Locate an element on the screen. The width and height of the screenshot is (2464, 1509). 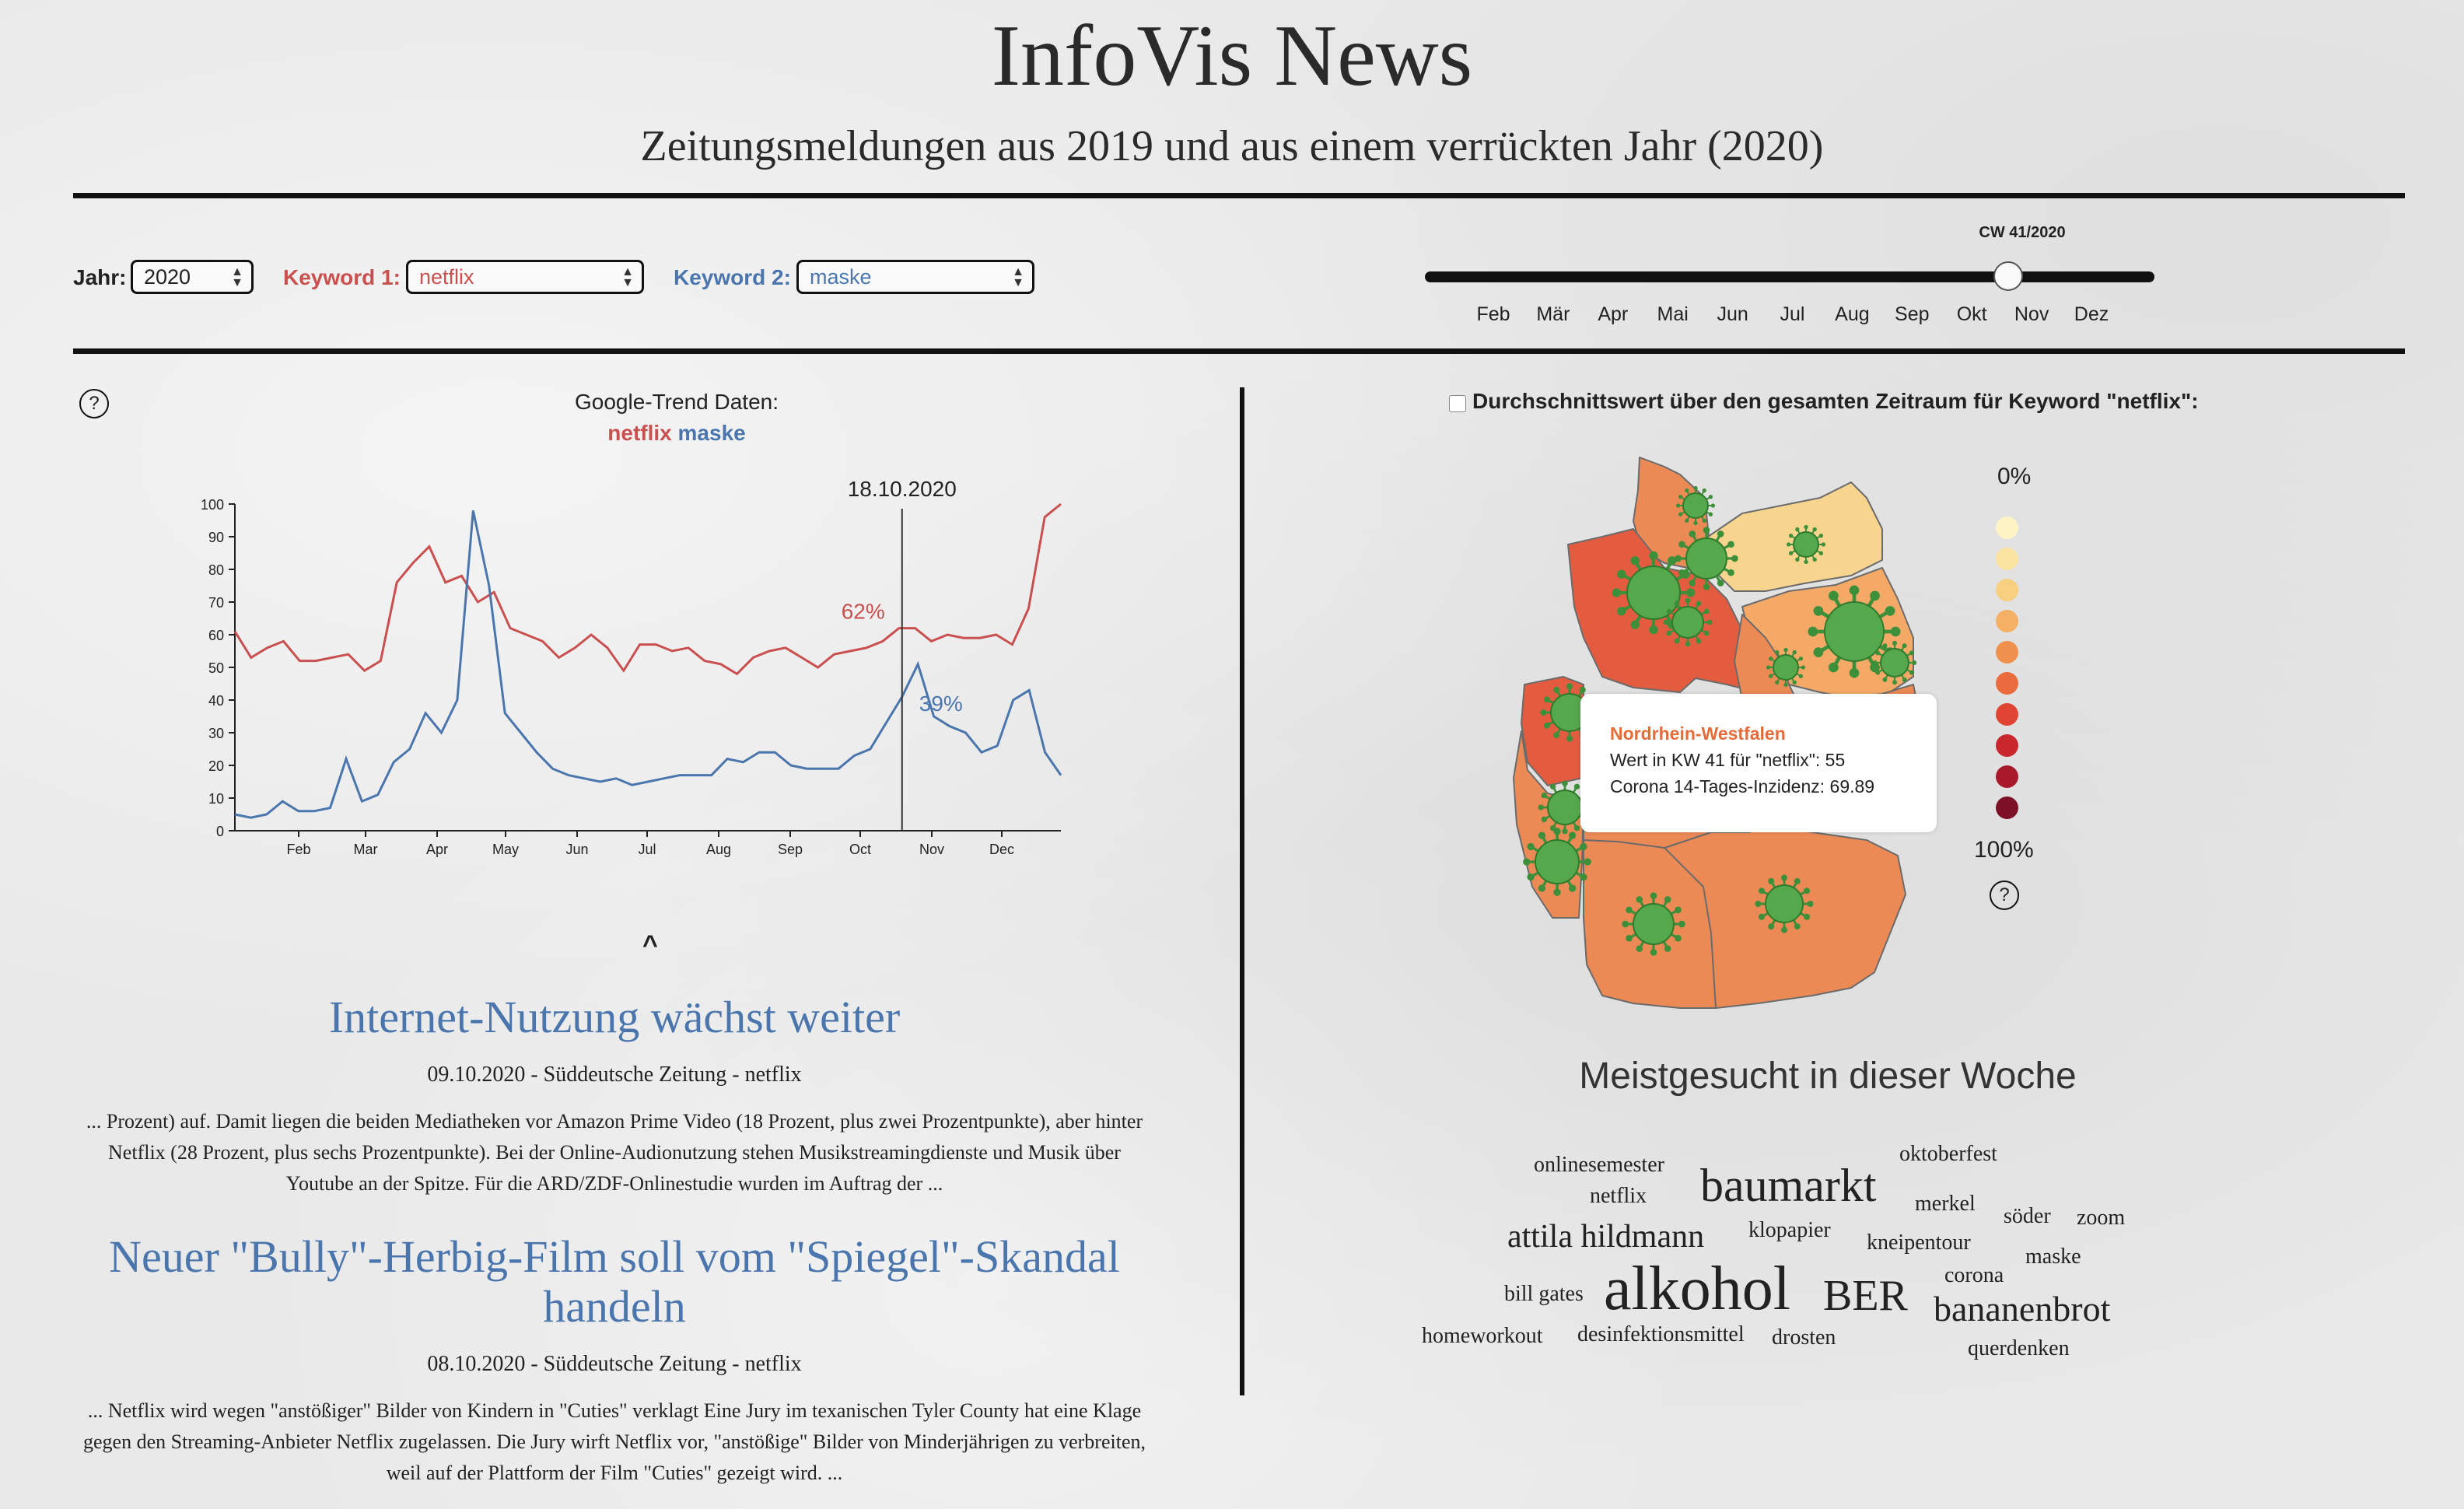
trend-help-icon: ? is located at coordinates (94, 403).